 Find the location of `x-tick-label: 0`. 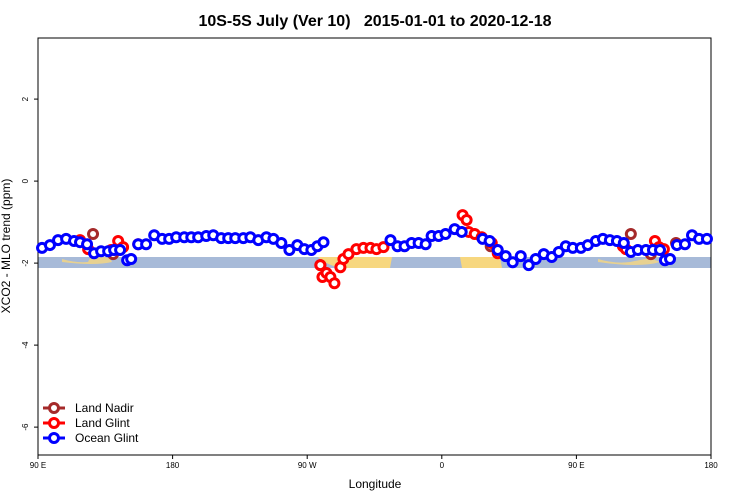

x-tick-label: 0 is located at coordinates (442, 465).